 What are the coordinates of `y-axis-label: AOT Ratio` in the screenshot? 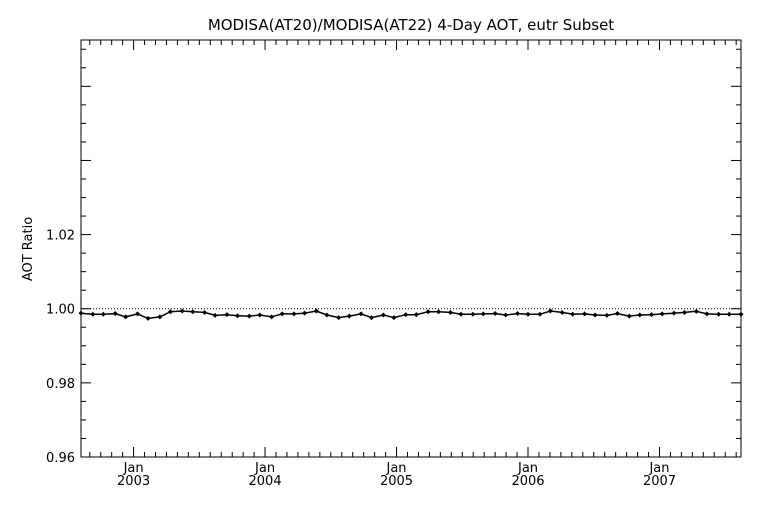 It's located at (28, 249).